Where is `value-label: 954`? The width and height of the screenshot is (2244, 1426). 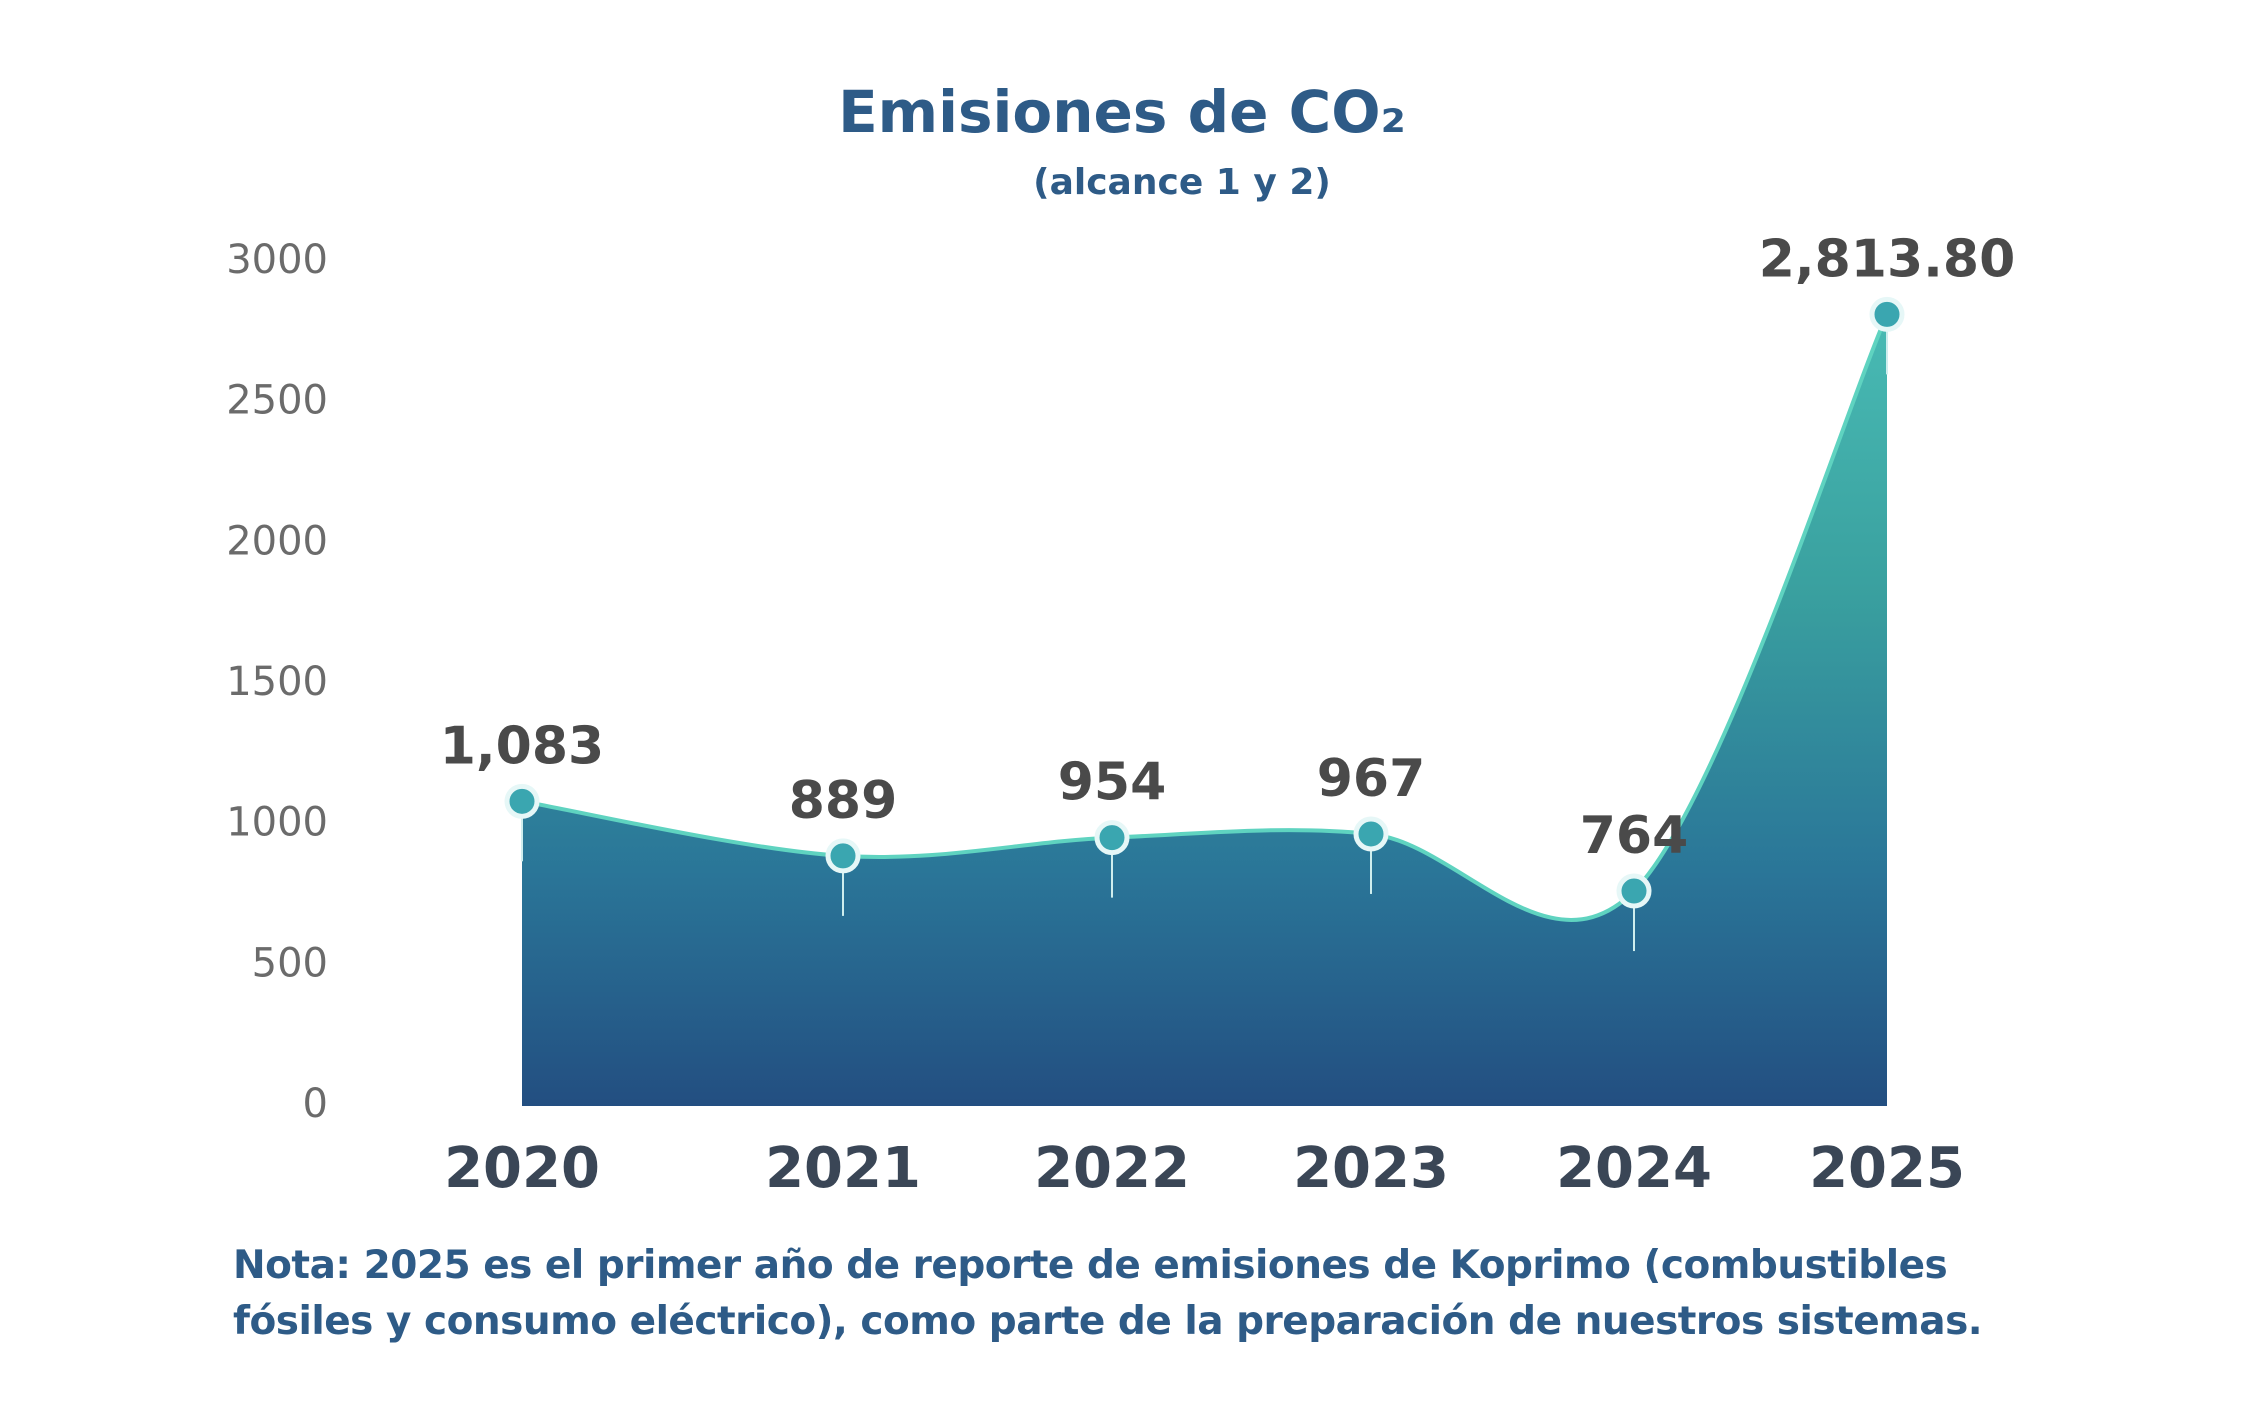
value-label: 954 is located at coordinates (1112, 783).